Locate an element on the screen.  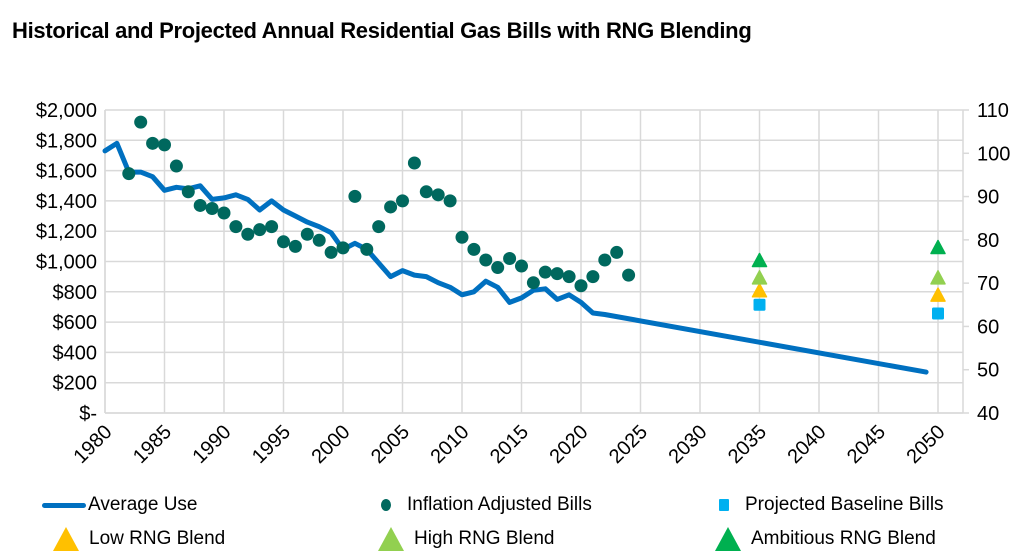
y2-tick-label: 70 is located at coordinates (988, 284).